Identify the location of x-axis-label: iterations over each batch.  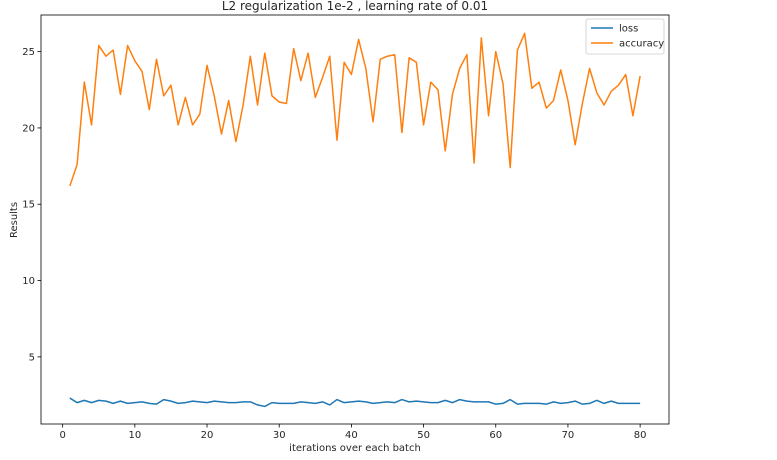
(355, 448).